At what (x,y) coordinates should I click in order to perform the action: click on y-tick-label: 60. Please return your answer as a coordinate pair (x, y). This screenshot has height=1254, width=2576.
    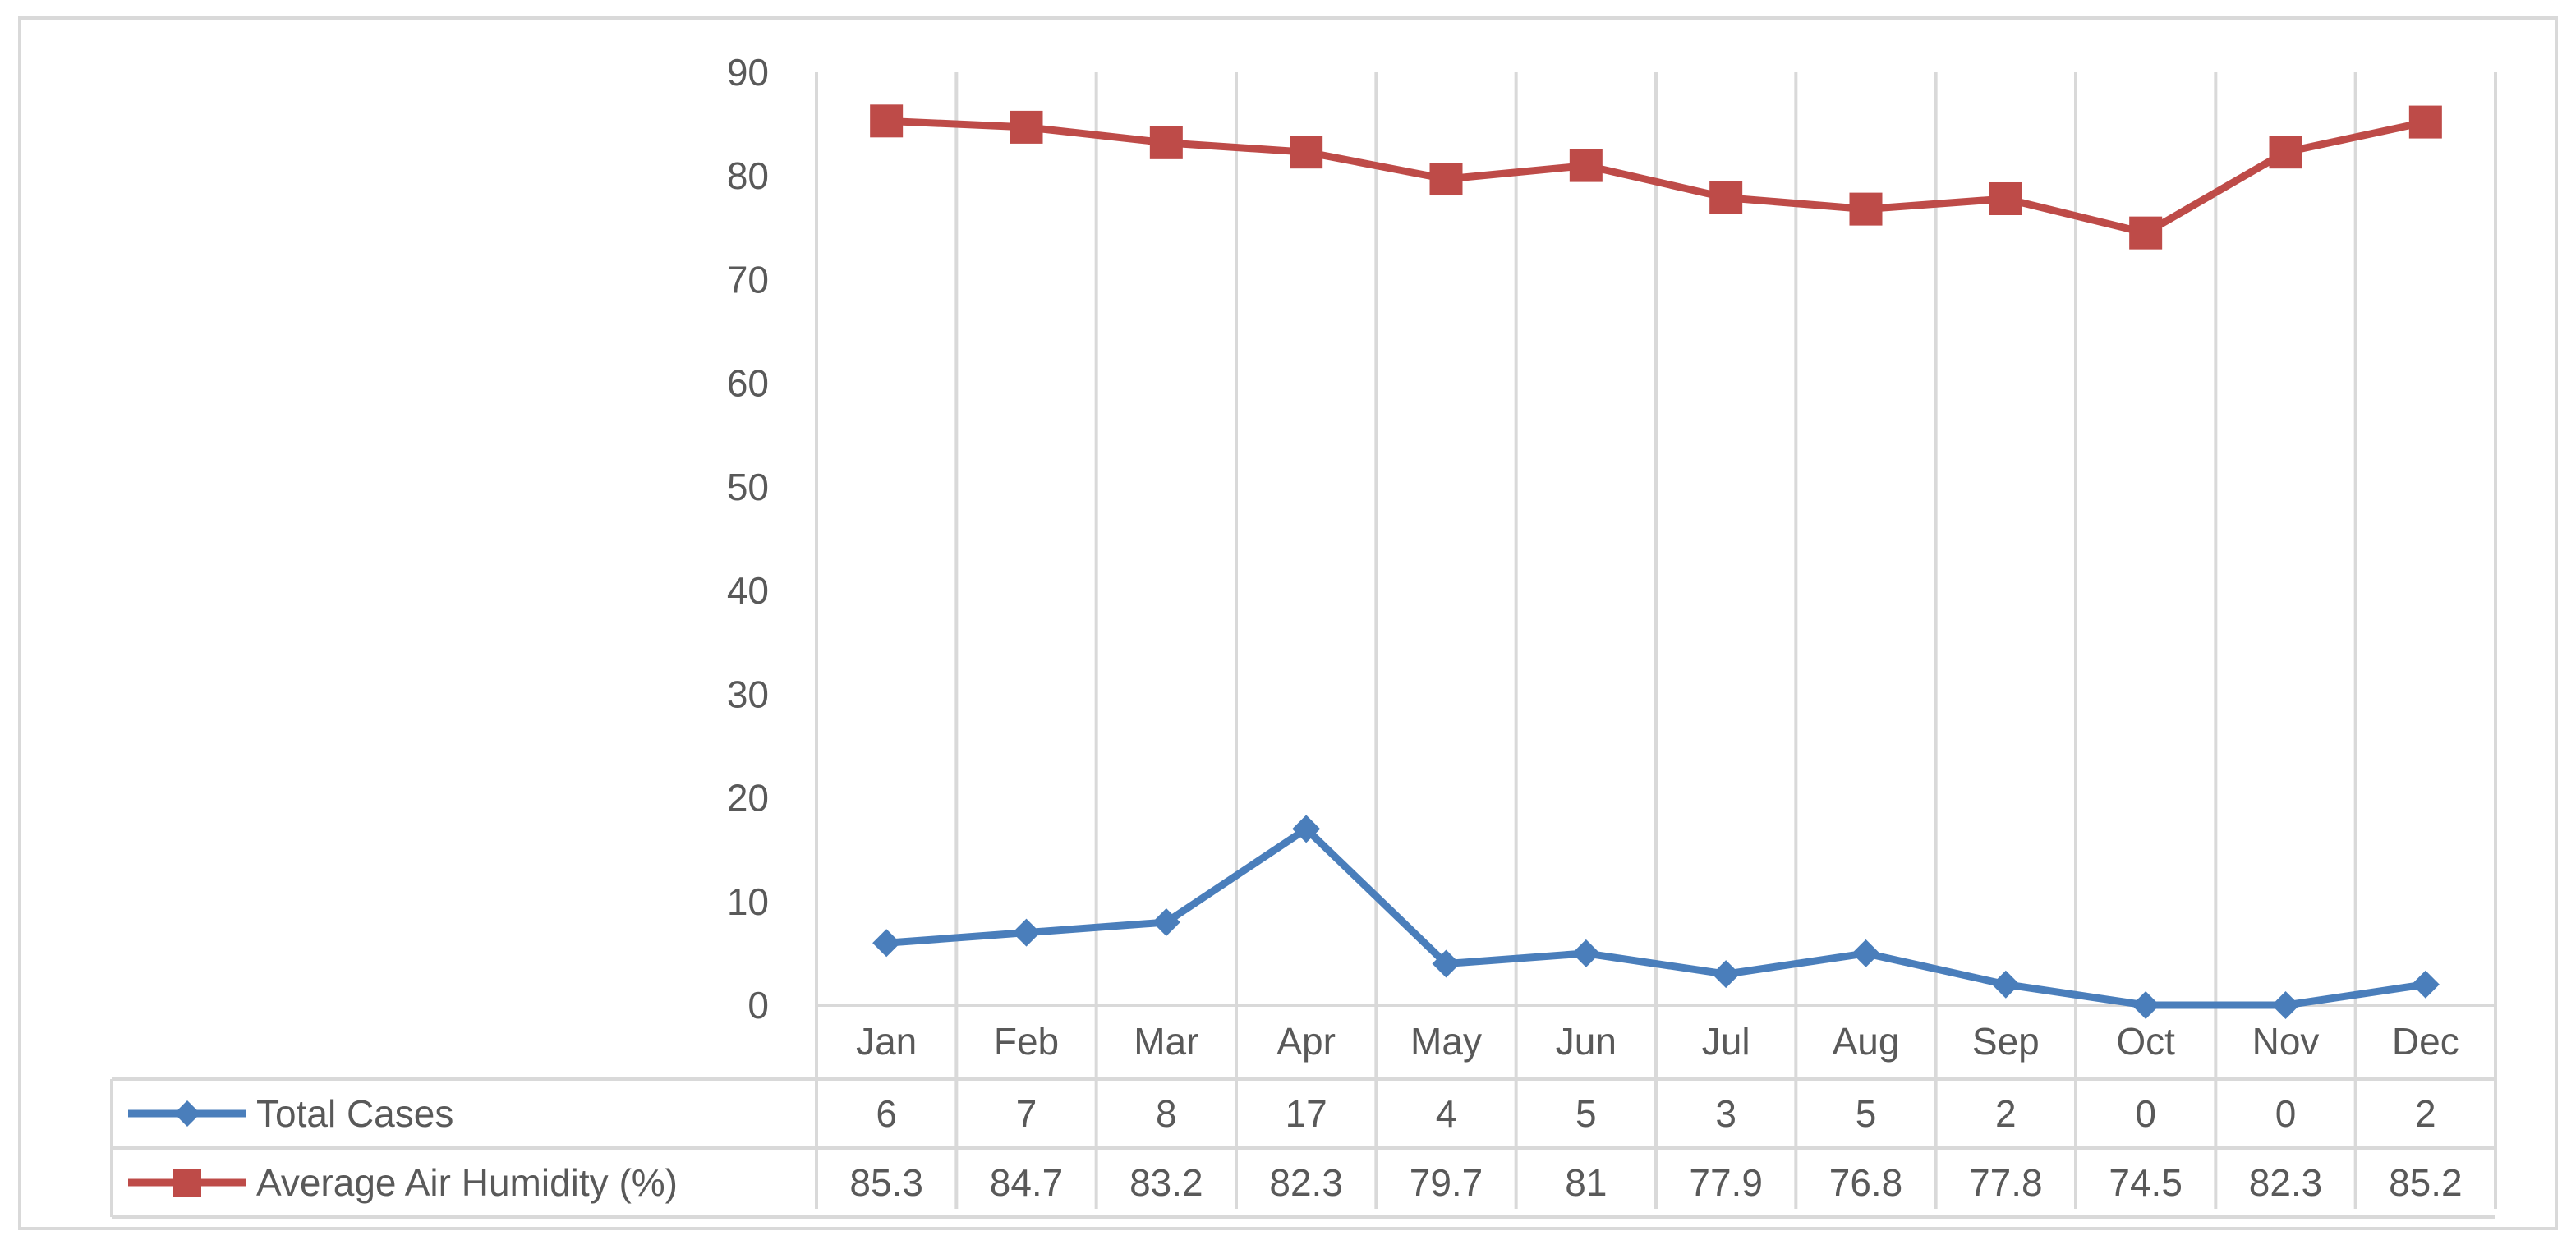
    Looking at the image, I should click on (748, 383).